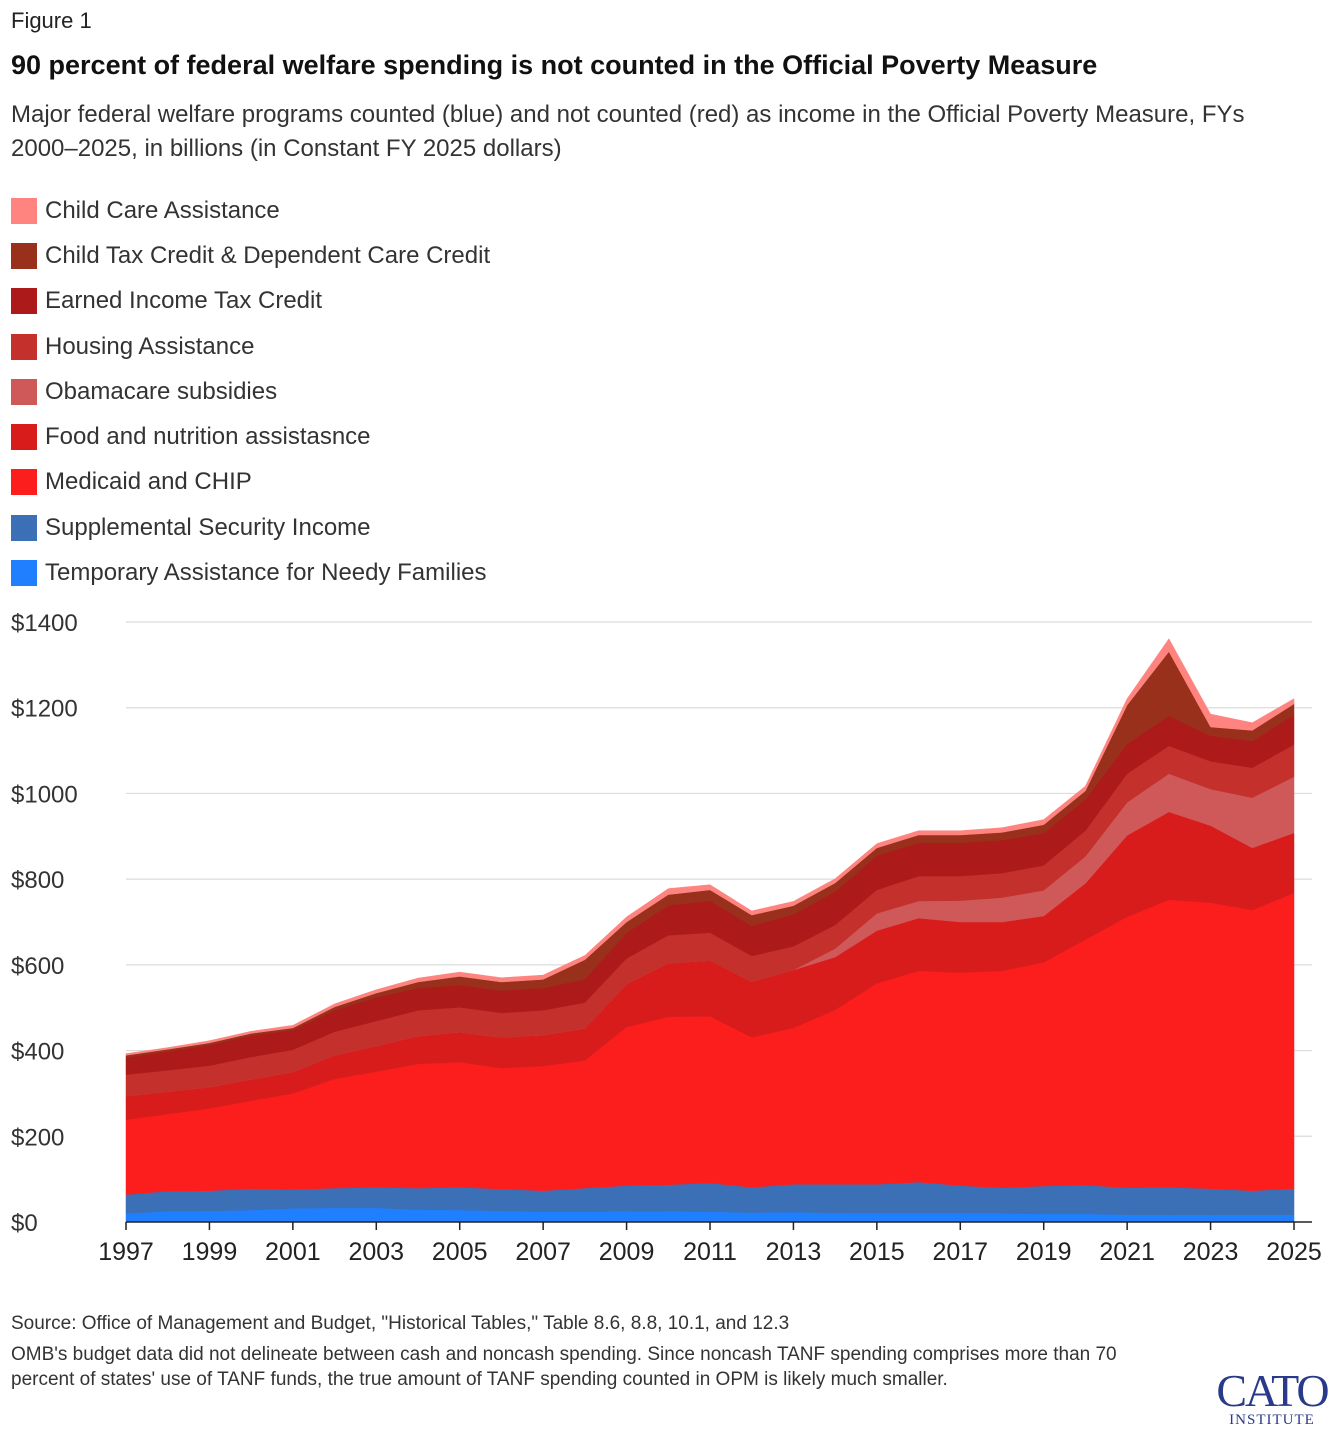 The image size is (1338, 1440). I want to click on legend-label: Child Care Assistance, so click(162, 210).